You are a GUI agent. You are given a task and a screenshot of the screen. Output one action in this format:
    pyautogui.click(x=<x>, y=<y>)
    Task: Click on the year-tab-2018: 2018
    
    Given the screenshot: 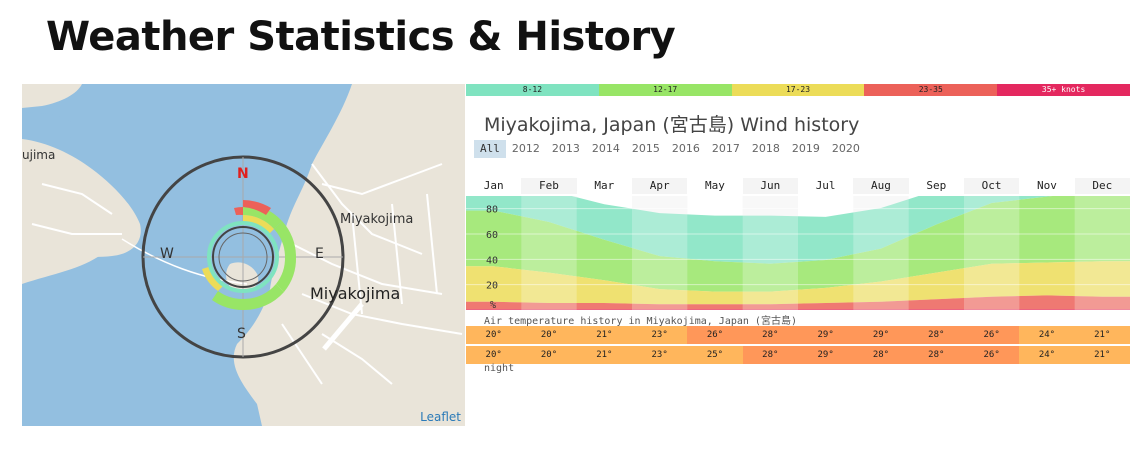 What is the action you would take?
    pyautogui.click(x=765, y=148)
    